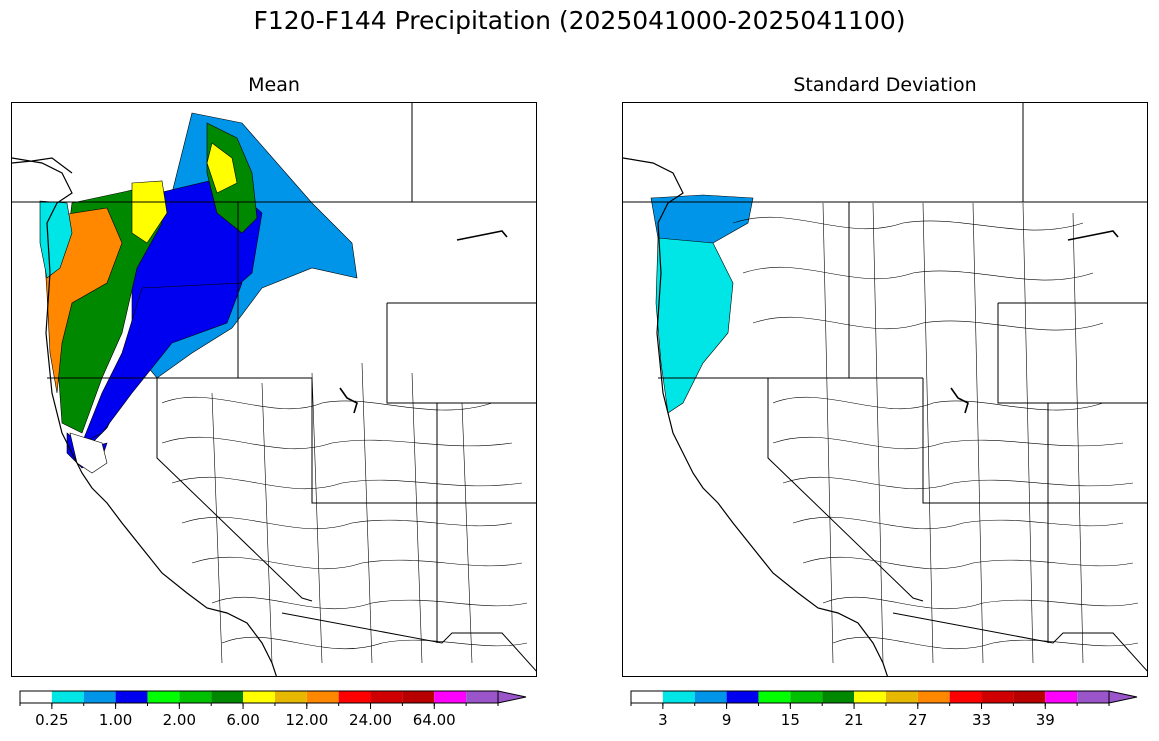 This screenshot has height=741, width=1159. What do you see at coordinates (694, 325) in the screenshot?
I see `region-coast` at bounding box center [694, 325].